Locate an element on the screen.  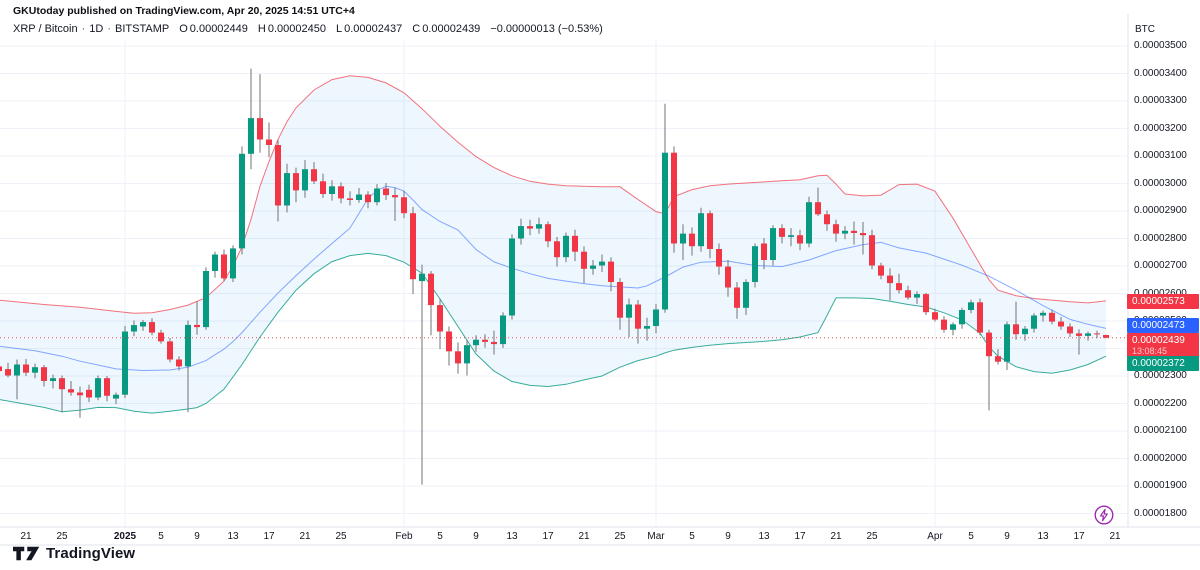
boost-button is located at coordinates (1104, 515).